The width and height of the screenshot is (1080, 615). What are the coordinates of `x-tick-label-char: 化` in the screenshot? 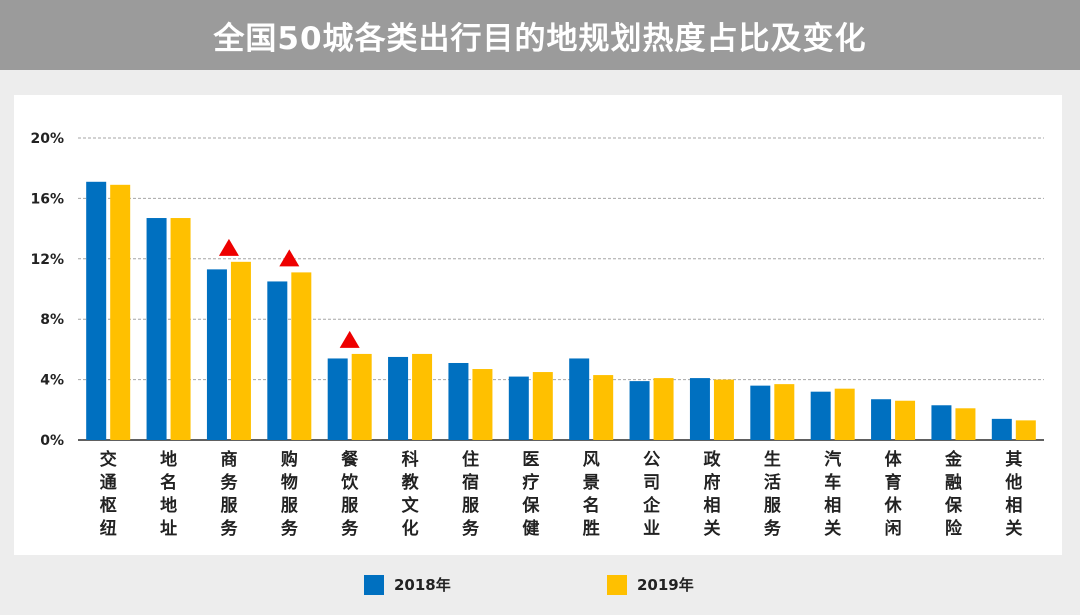 It's located at (410, 528).